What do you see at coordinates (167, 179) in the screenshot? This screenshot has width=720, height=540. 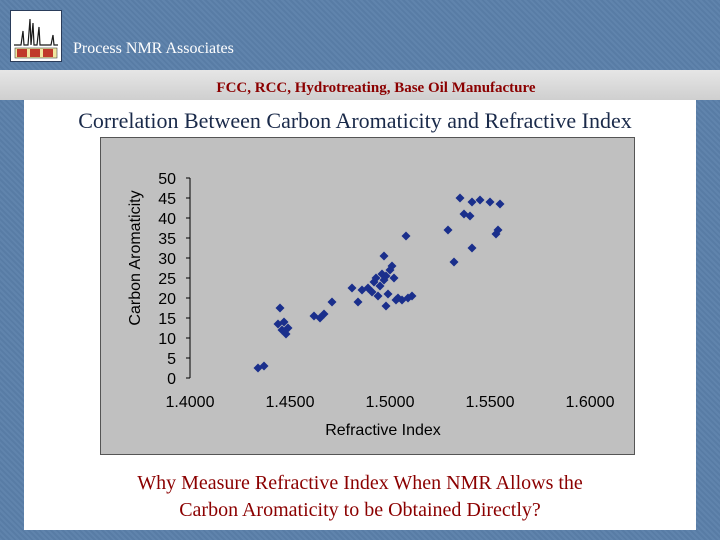 I see `y-tick-label: 50` at bounding box center [167, 179].